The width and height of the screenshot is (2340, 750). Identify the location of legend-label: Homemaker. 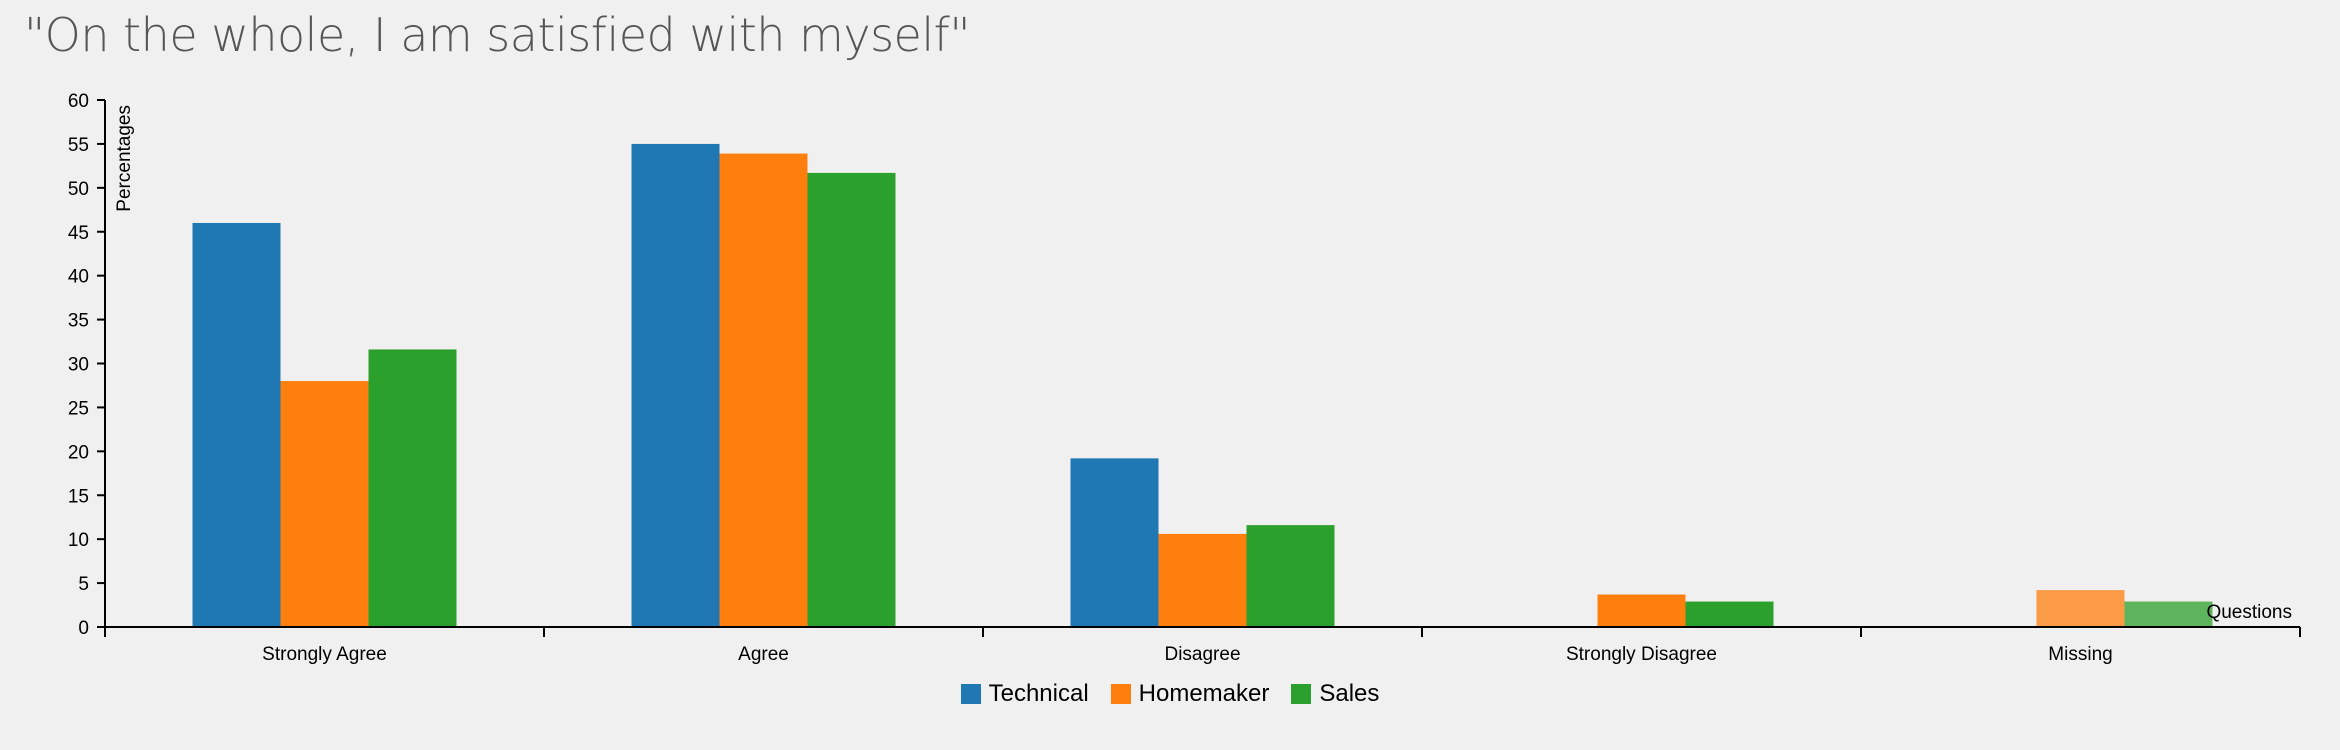
(1204, 693).